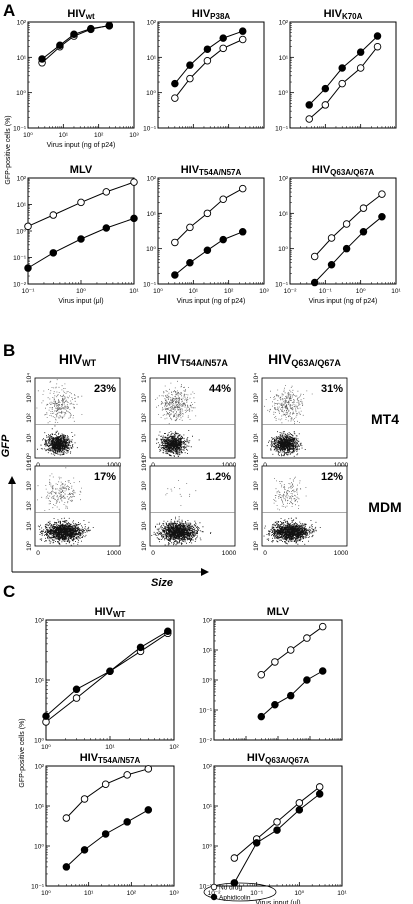 This screenshot has width=413, height=904. I want to click on flow-plot-frame, so click(192, 418).